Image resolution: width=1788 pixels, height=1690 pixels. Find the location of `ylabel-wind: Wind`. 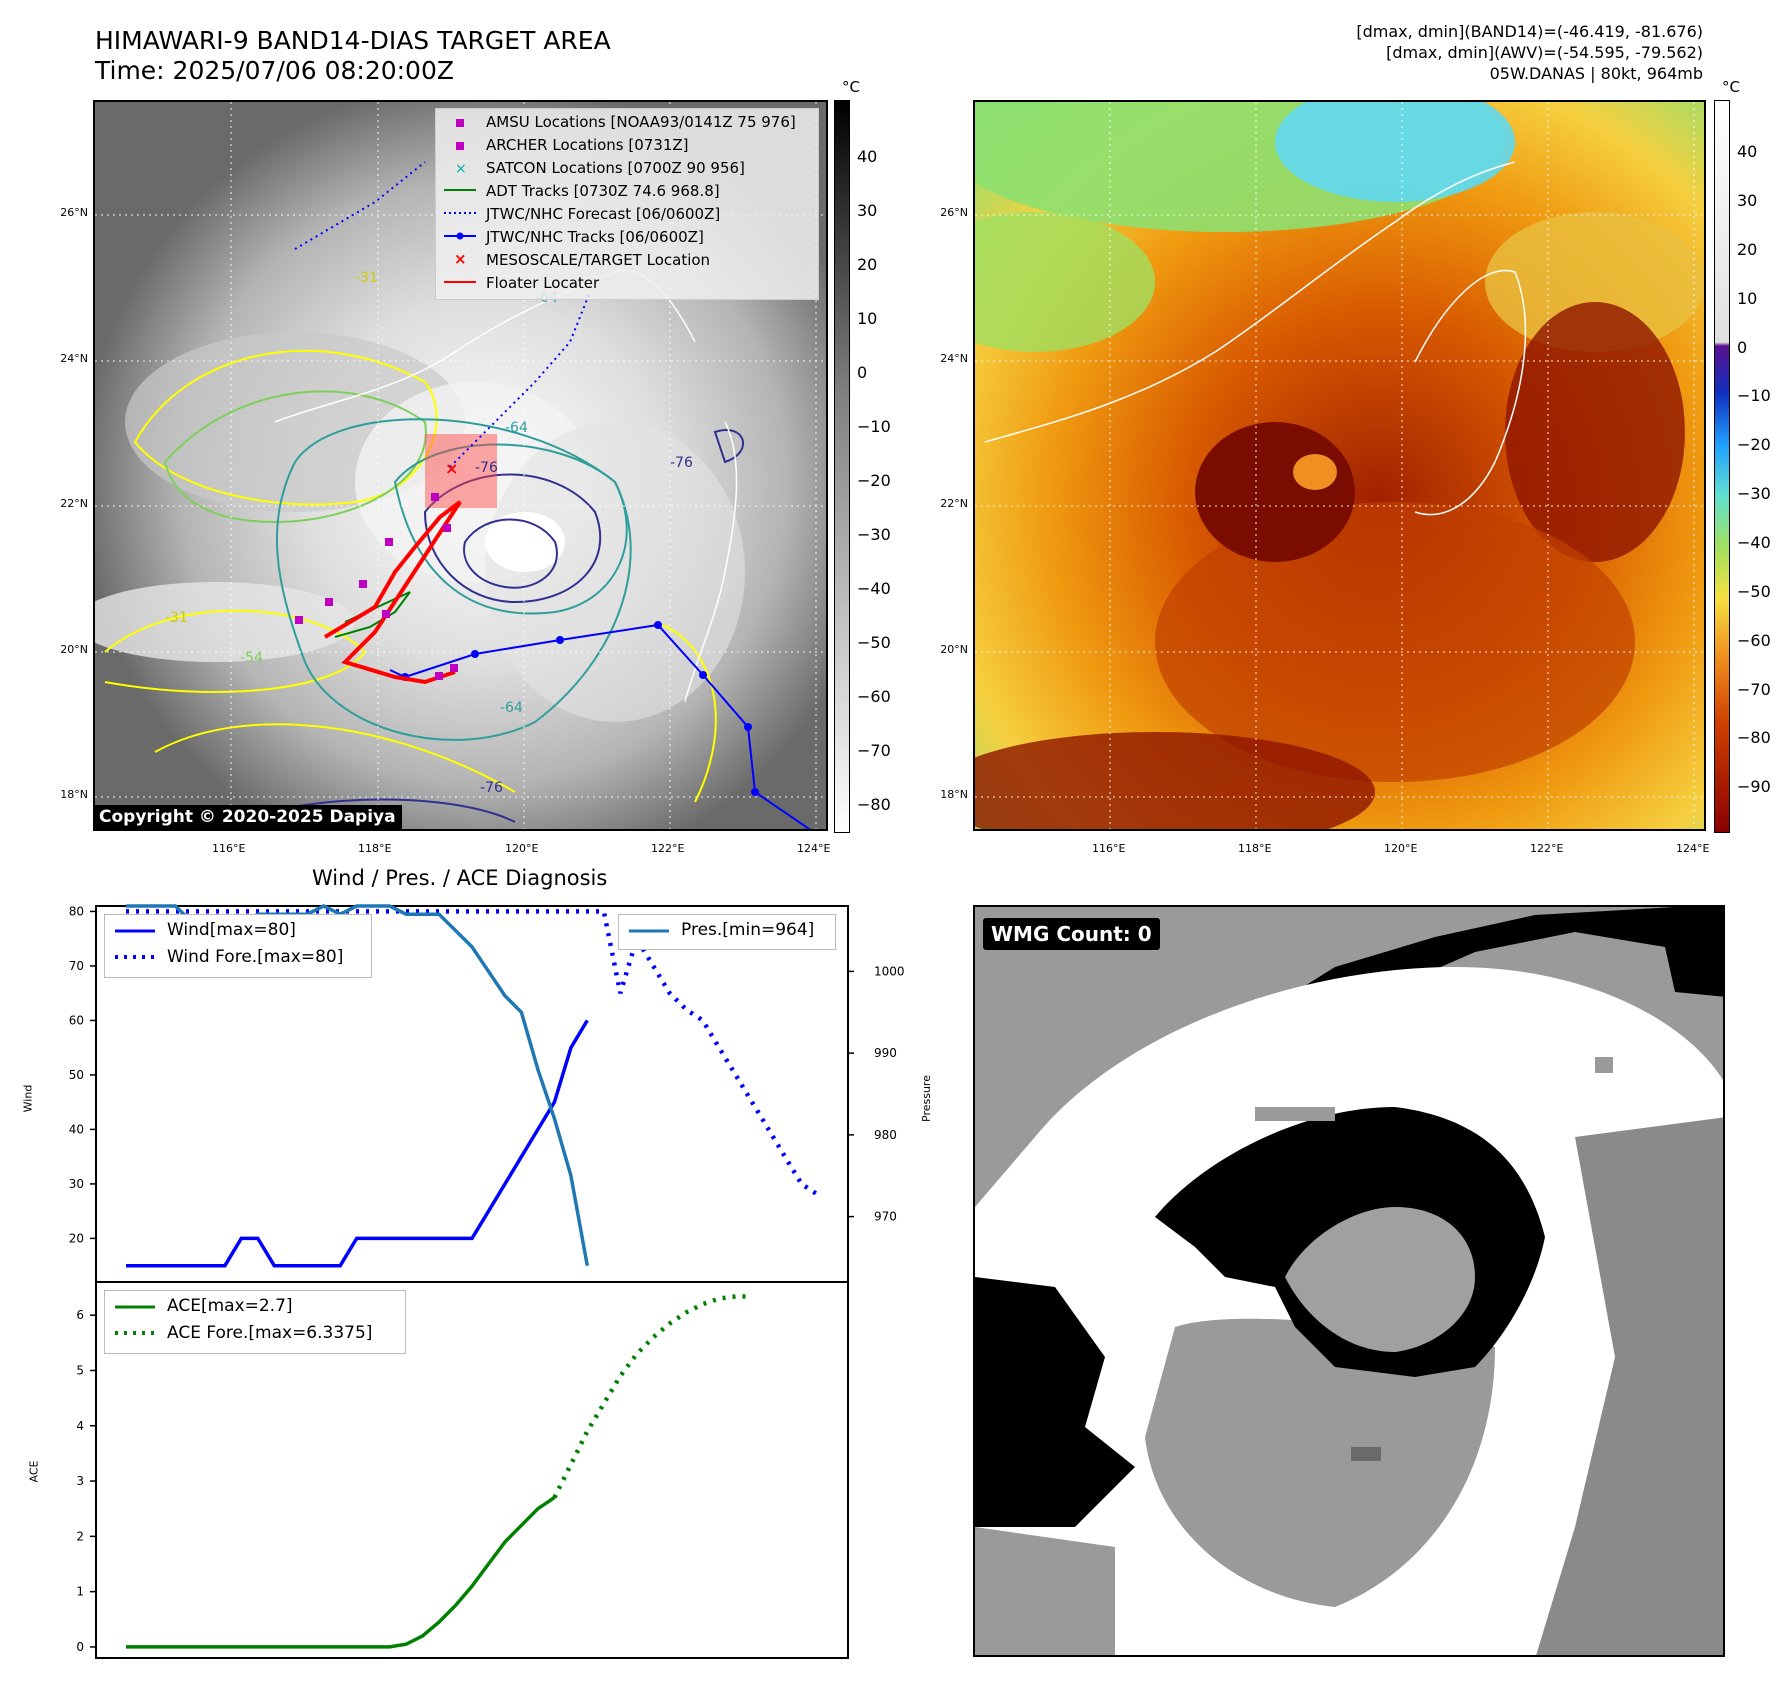

ylabel-wind: Wind is located at coordinates (28, 1098).